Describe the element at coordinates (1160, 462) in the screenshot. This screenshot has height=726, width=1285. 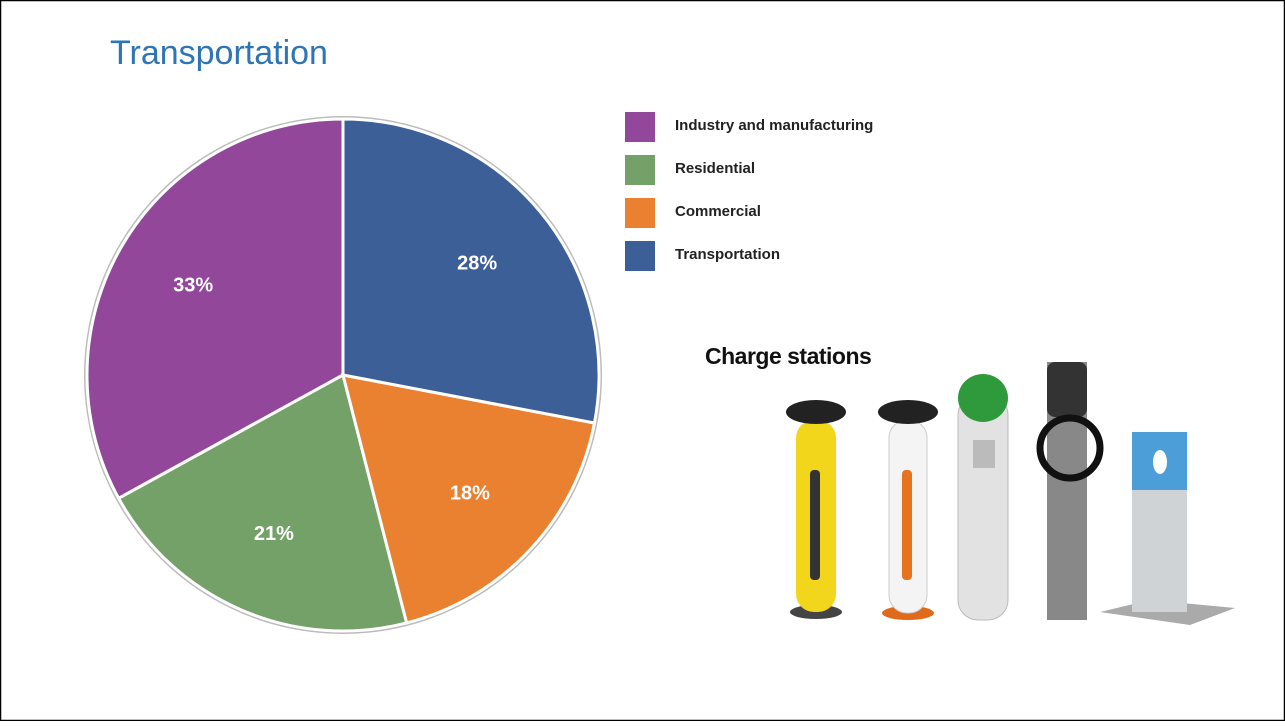
I see `station-socket` at that location.